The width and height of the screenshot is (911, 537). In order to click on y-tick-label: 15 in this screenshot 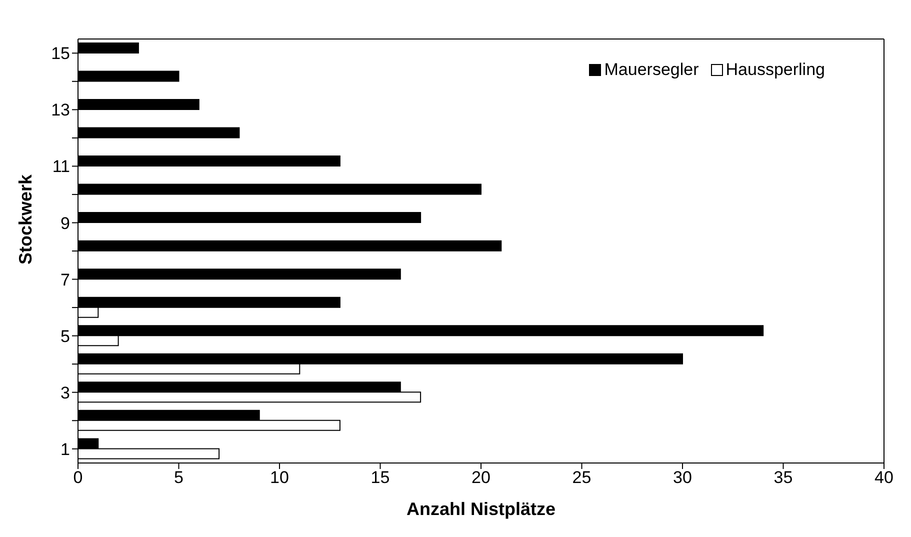, I will do `click(60, 54)`.